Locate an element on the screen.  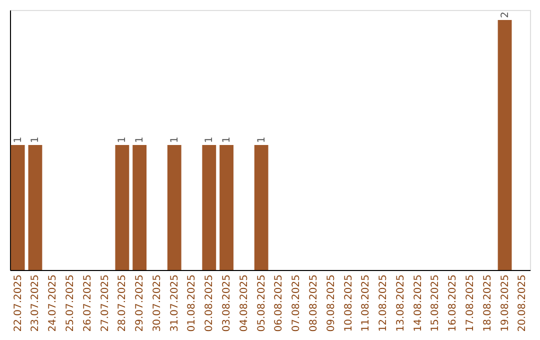
x-tick-label: 31.07.2025 is located at coordinates (174, 303).